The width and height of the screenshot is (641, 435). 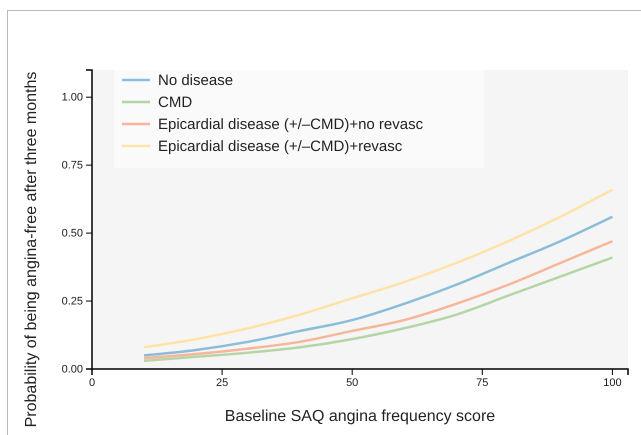 What do you see at coordinates (360, 416) in the screenshot?
I see `x-axis-title: Baseline SAQ angina frequency score` at bounding box center [360, 416].